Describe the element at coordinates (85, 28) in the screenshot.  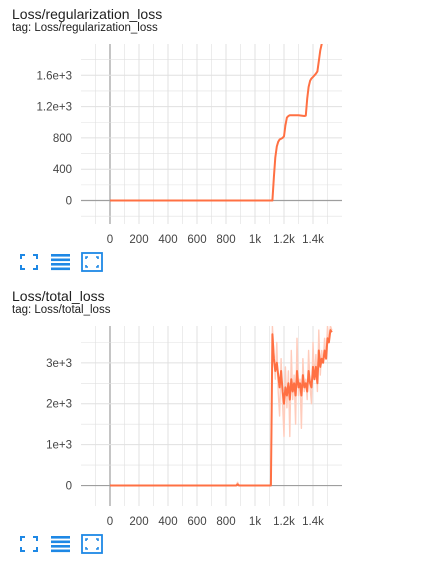
I see `card-tag: tag: Loss/regularization_loss` at that location.